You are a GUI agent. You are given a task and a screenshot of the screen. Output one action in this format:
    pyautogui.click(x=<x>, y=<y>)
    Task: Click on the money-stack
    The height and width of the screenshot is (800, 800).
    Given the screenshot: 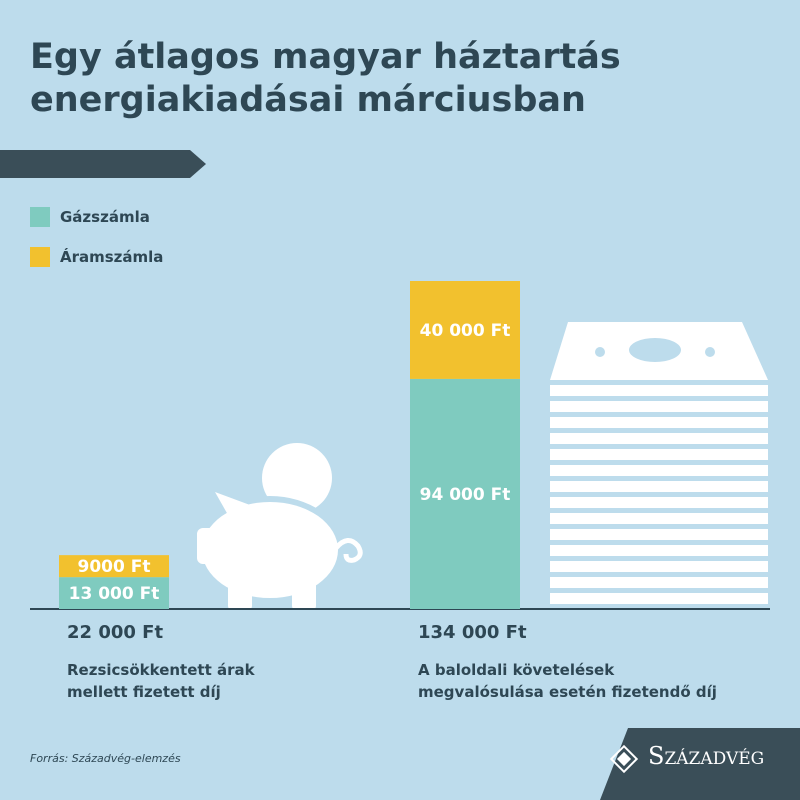 What is the action you would take?
    pyautogui.click(x=659, y=494)
    